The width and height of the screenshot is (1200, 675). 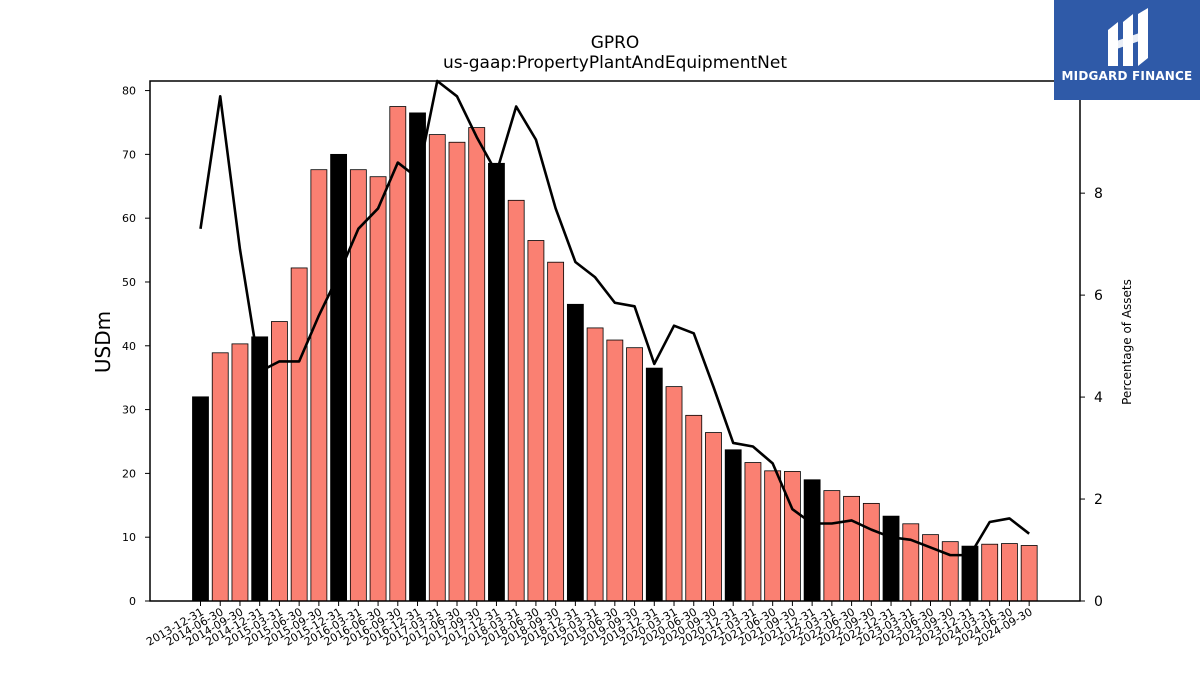 What do you see at coordinates (132, 601) in the screenshot?
I see `y-tick-label: 0` at bounding box center [132, 601].